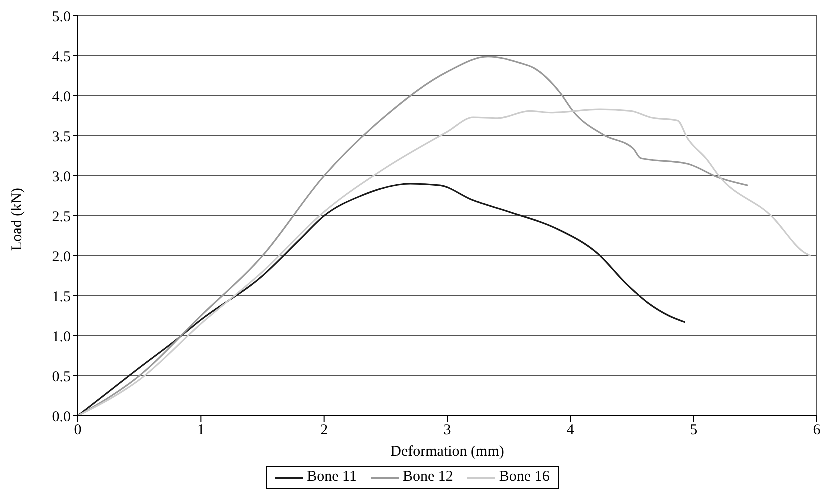 This screenshot has height=497, width=820. What do you see at coordinates (61, 297) in the screenshot?
I see `y-tick-label: 1.5` at bounding box center [61, 297].